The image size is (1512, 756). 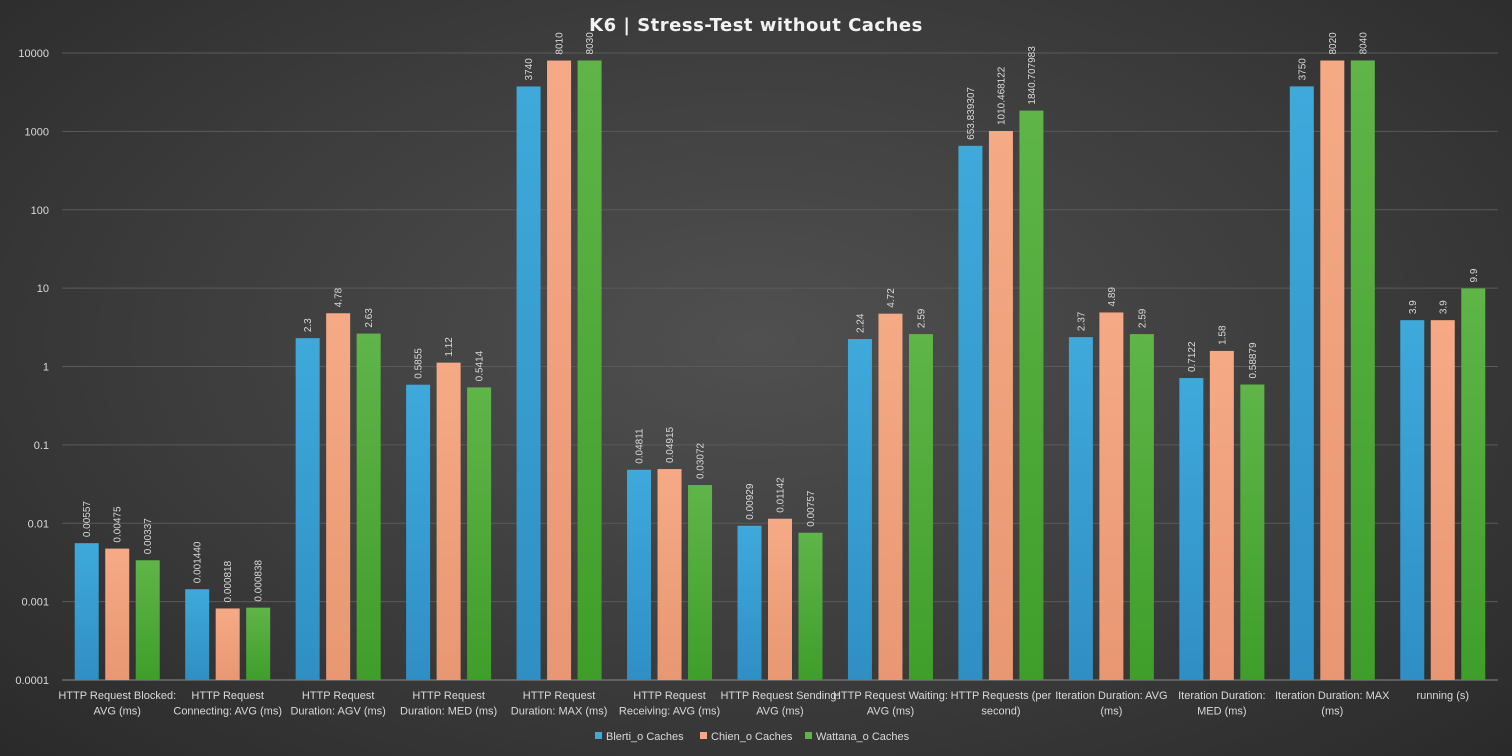 What do you see at coordinates (227, 704) in the screenshot?
I see `x-category-label: HTTP Request Connecting: AVG (ms)` at bounding box center [227, 704].